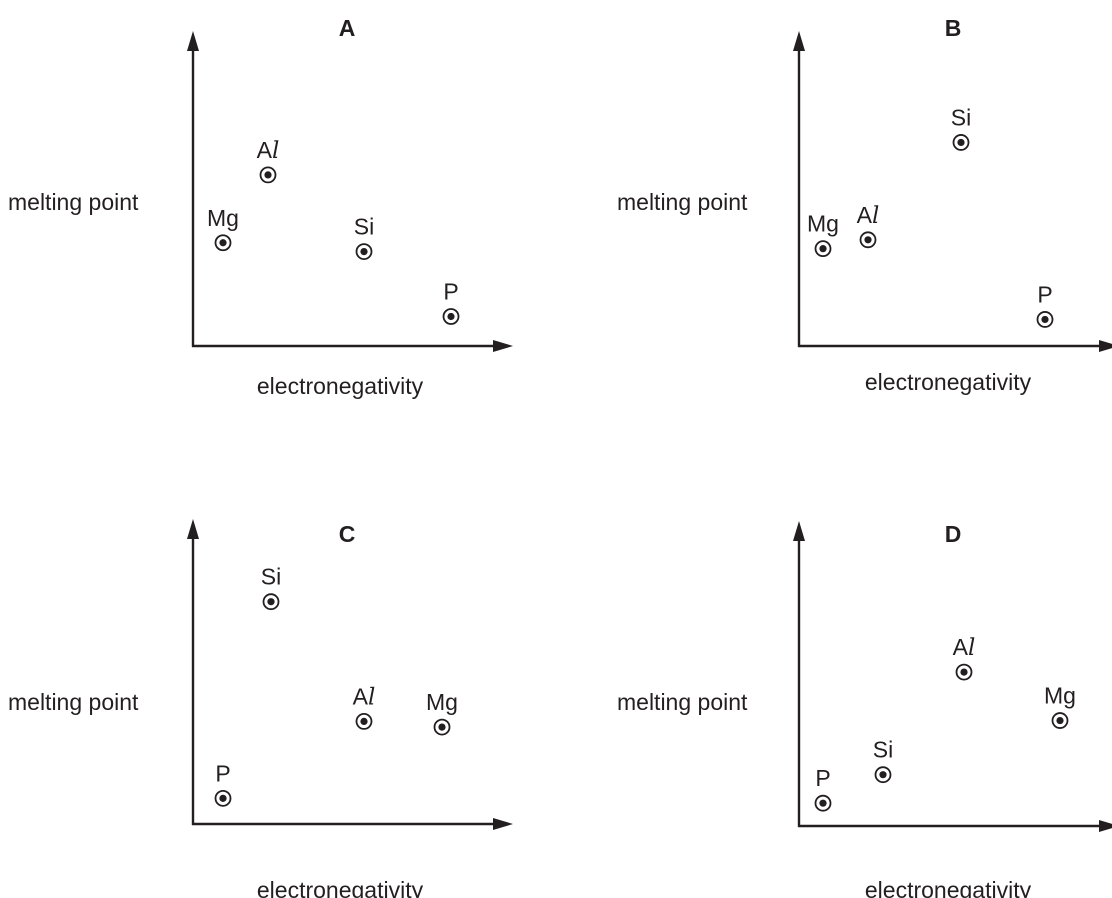  I want to click on chart-title: D, so click(953, 534).